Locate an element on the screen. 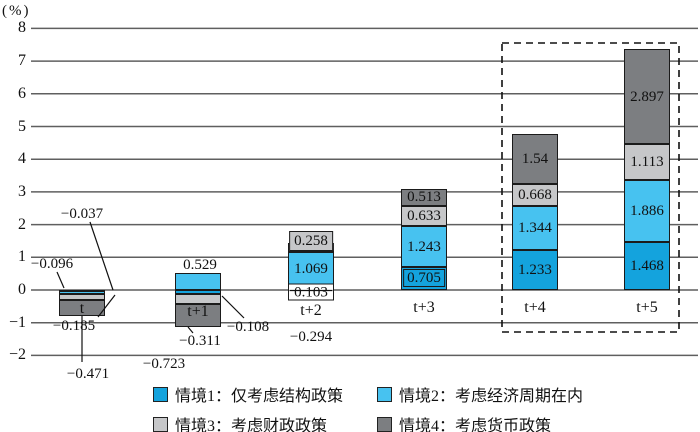 The width and height of the screenshot is (700, 432). y-tick-label: −2 is located at coordinates (17, 355).